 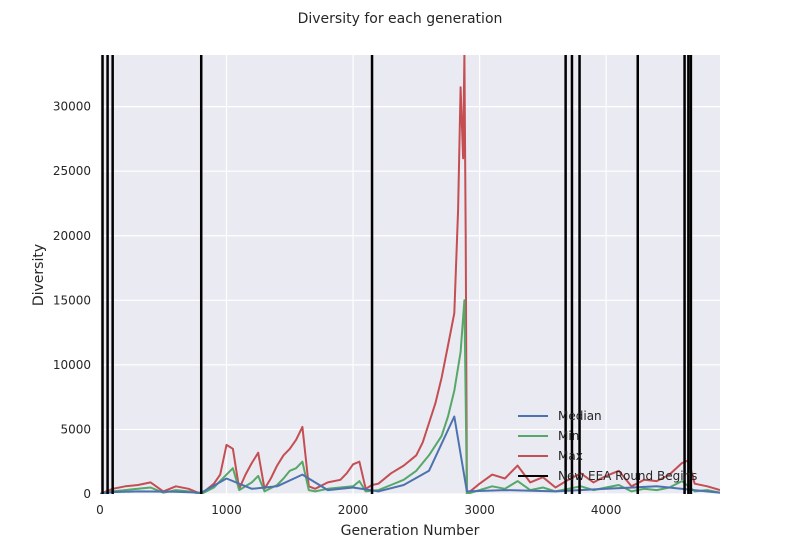 What do you see at coordinates (72, 171) in the screenshot?
I see `y-tick-label: 25000` at bounding box center [72, 171].